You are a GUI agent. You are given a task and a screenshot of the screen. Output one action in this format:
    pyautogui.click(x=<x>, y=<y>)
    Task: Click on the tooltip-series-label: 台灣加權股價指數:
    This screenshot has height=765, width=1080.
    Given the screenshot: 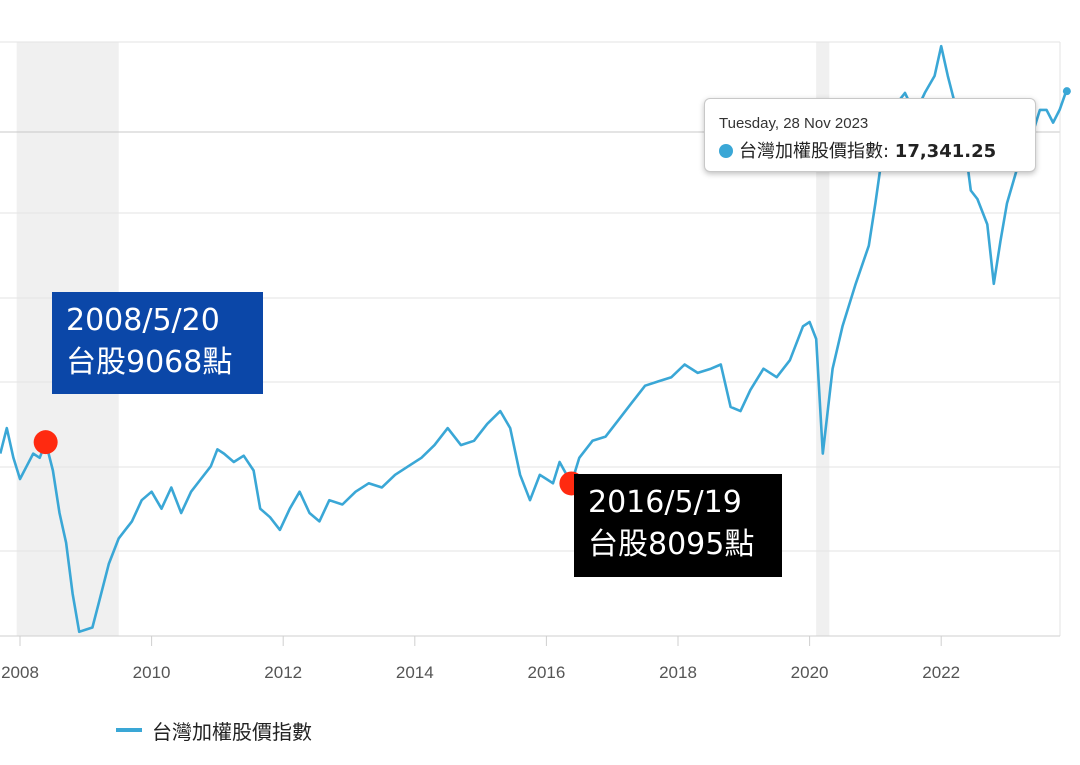 What is the action you would take?
    pyautogui.click(x=817, y=151)
    